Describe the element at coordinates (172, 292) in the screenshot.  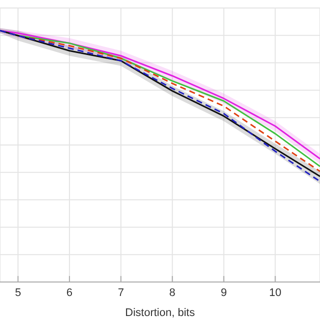
I see `x-tick-label: 8` at that location.